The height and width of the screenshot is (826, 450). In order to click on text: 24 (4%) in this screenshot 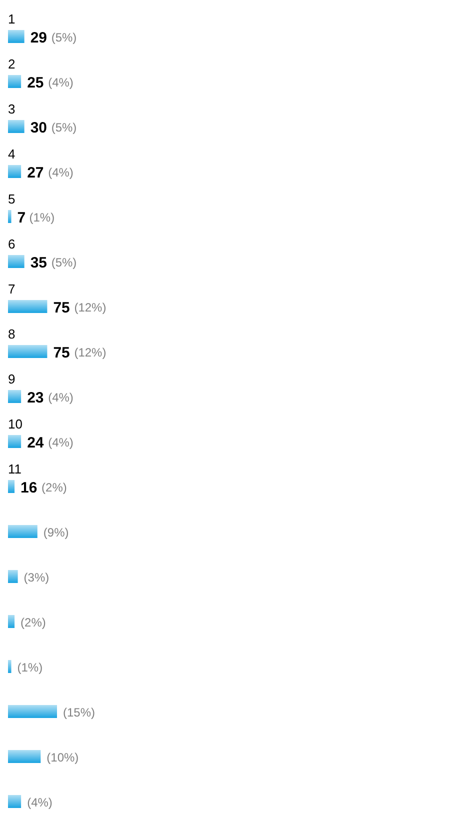, I will do `click(50, 443)`.